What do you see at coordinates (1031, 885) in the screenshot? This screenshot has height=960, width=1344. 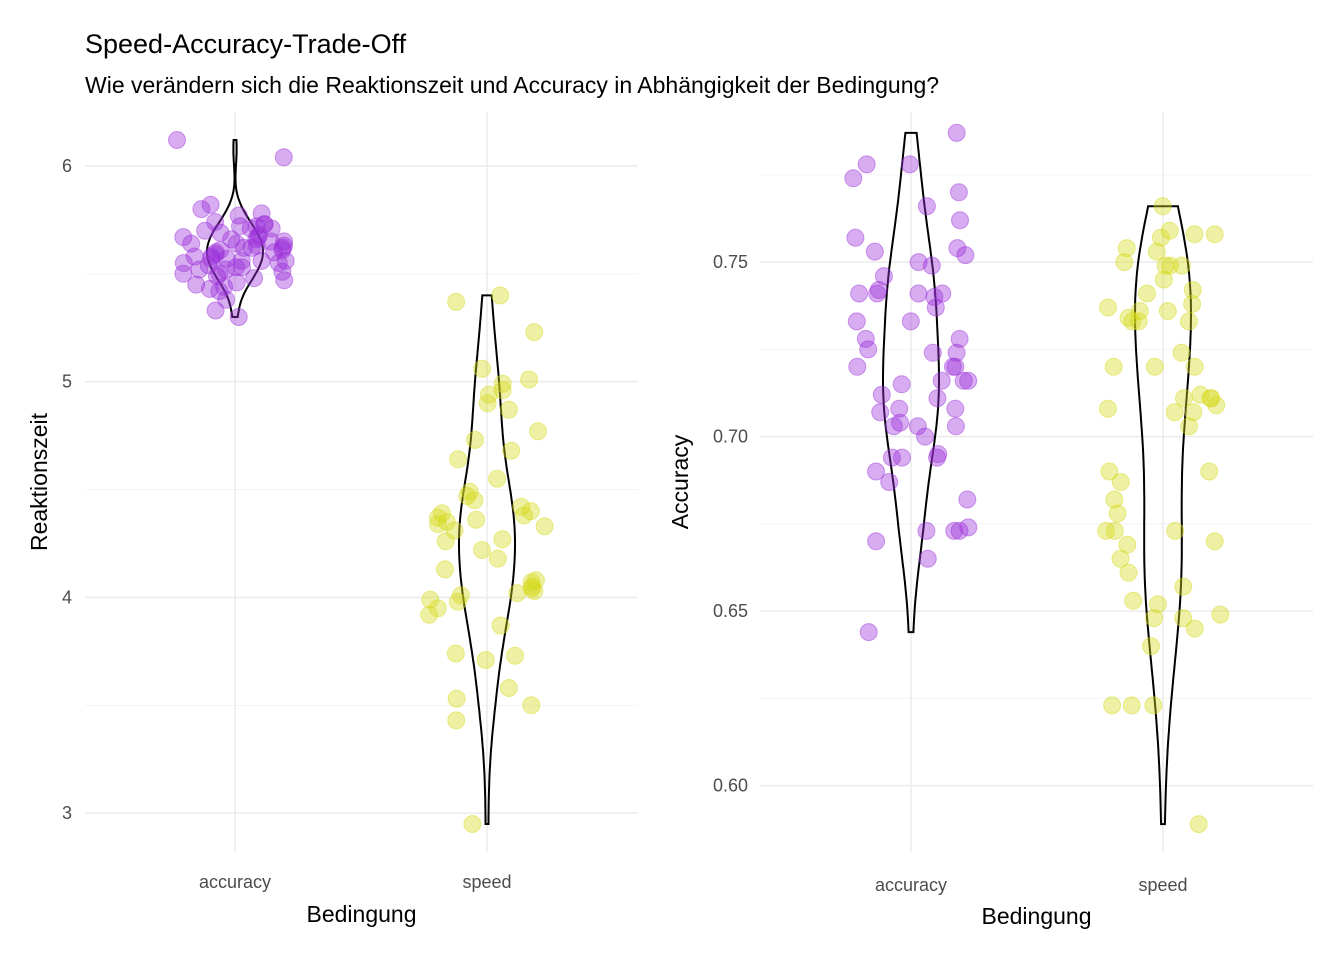 I see `panel-accuracy-x-ticks: accuracy speed` at bounding box center [1031, 885].